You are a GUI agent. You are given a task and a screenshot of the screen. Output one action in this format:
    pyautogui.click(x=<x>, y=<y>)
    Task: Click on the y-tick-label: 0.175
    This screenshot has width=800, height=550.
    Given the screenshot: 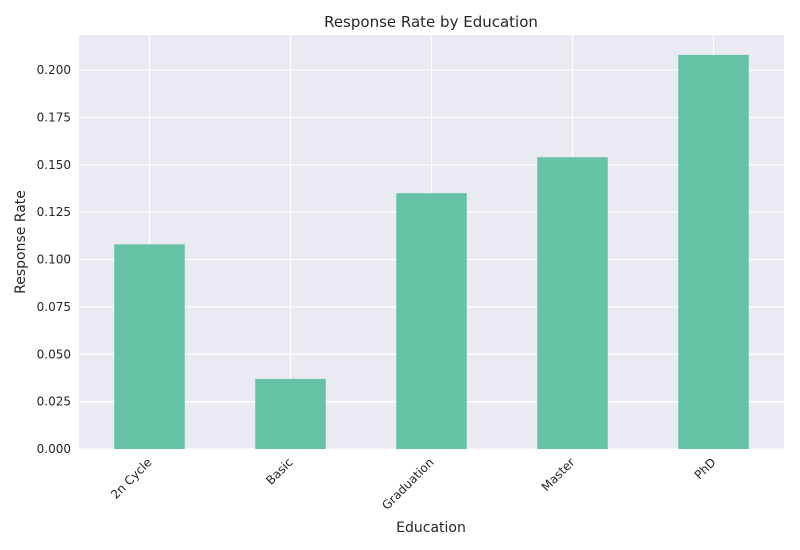 What is the action you would take?
    pyautogui.click(x=54, y=117)
    